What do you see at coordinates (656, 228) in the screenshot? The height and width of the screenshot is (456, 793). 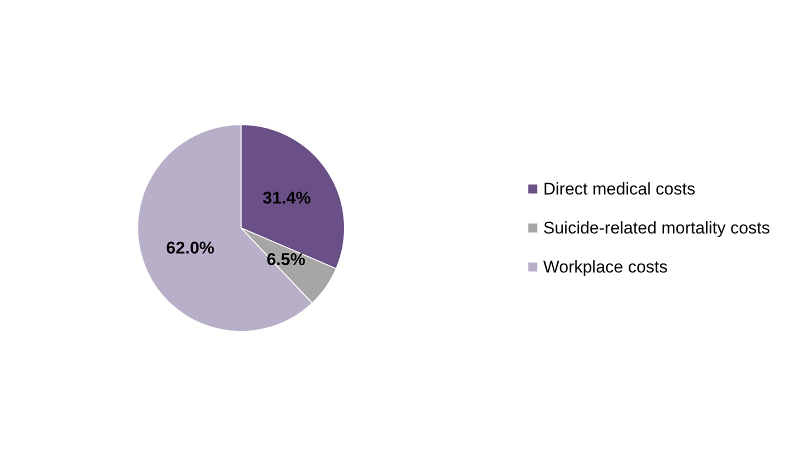 I see `legend-label: Suicide-related mortality costs` at bounding box center [656, 228].